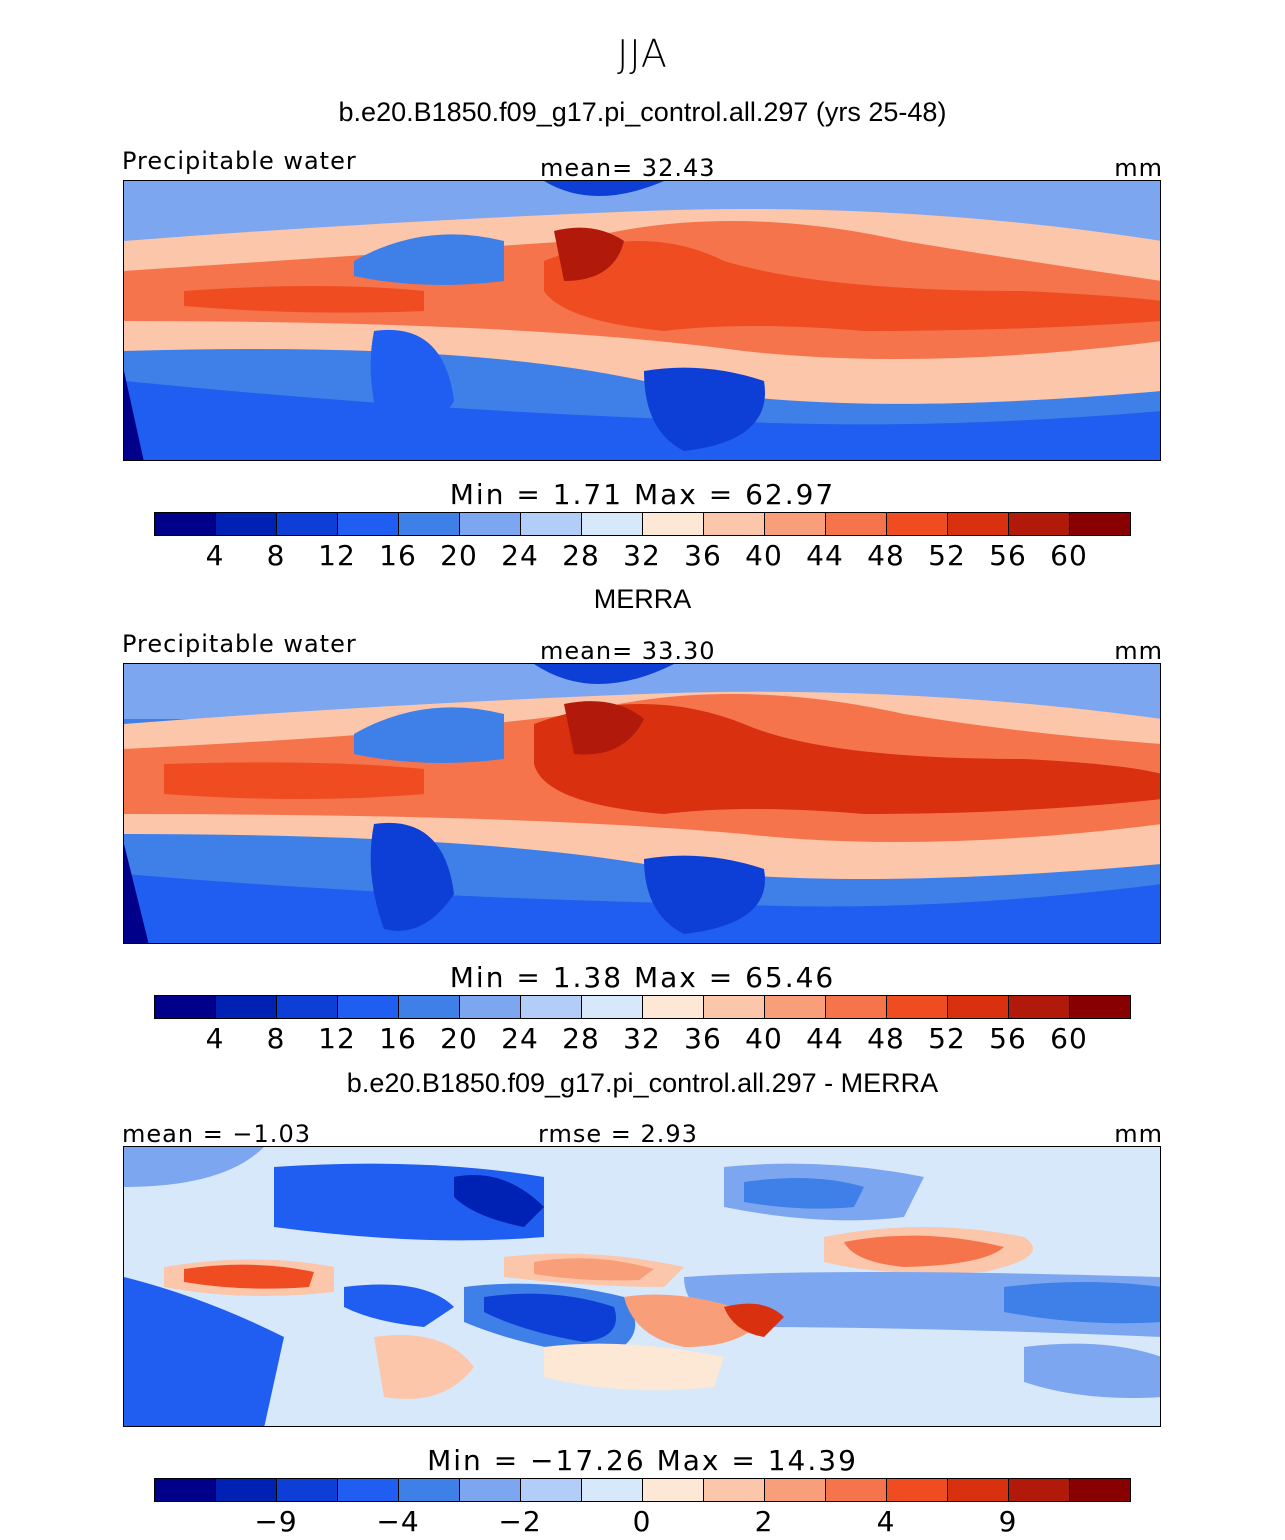 This screenshot has height=1540, width=1285. Describe the element at coordinates (642, 1460) in the screenshot. I see `panel-3-minmax: Min = −17.26 Max = 14.39` at that location.